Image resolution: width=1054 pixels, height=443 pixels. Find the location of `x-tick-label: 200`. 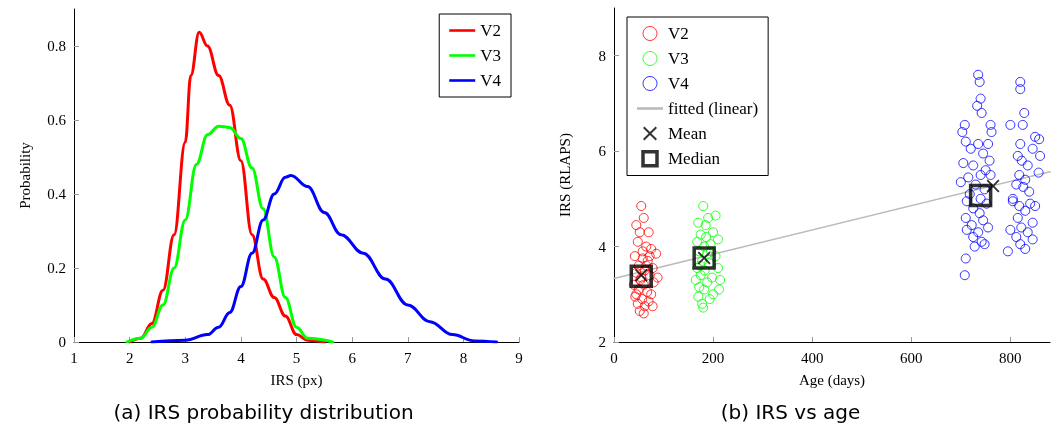

x-tick-label: 200 is located at coordinates (713, 357).